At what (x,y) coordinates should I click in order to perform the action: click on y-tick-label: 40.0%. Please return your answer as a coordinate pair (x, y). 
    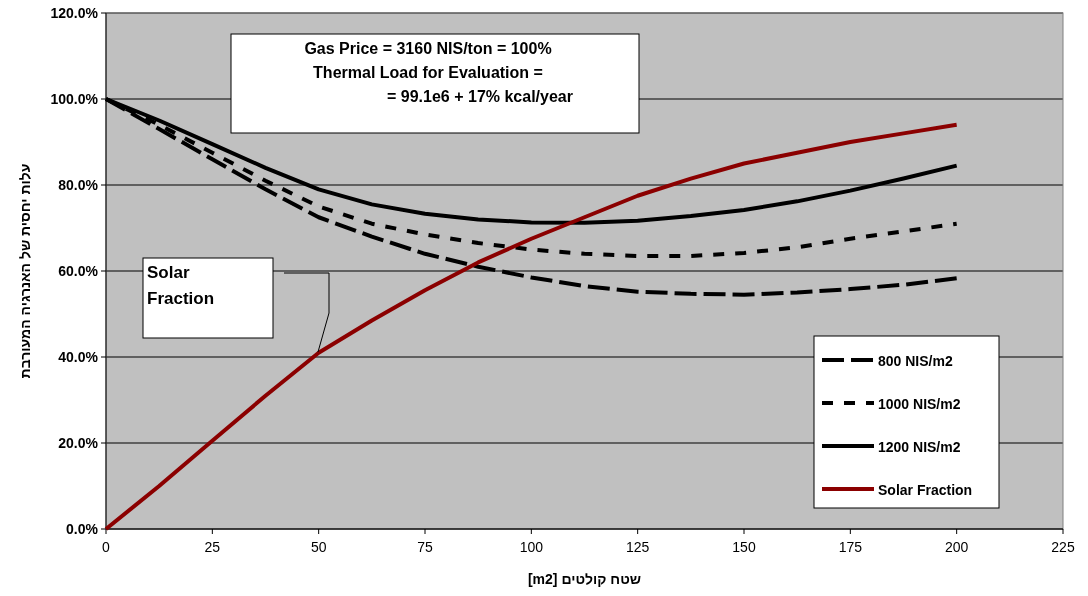
    Looking at the image, I should click on (78, 357).